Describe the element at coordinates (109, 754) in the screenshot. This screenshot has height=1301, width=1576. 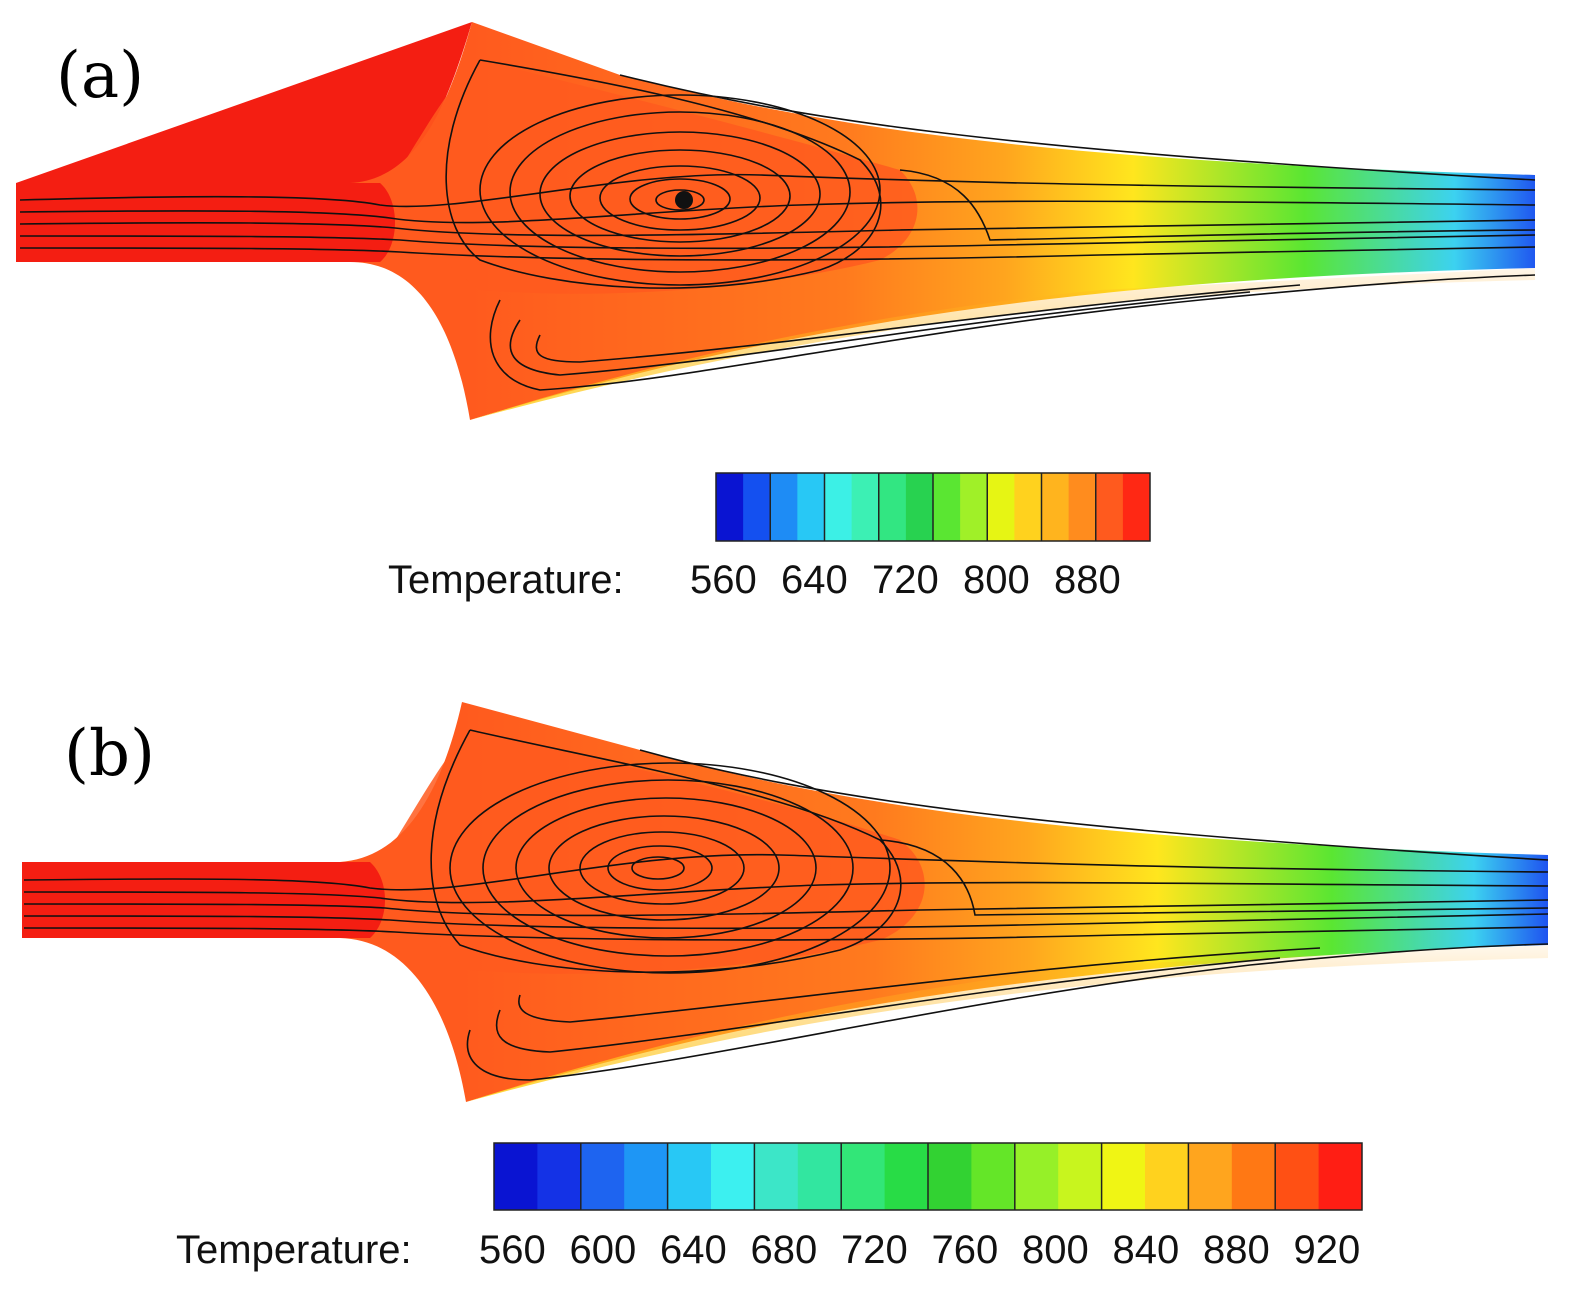
I see `panel-b-label: (b)` at that location.